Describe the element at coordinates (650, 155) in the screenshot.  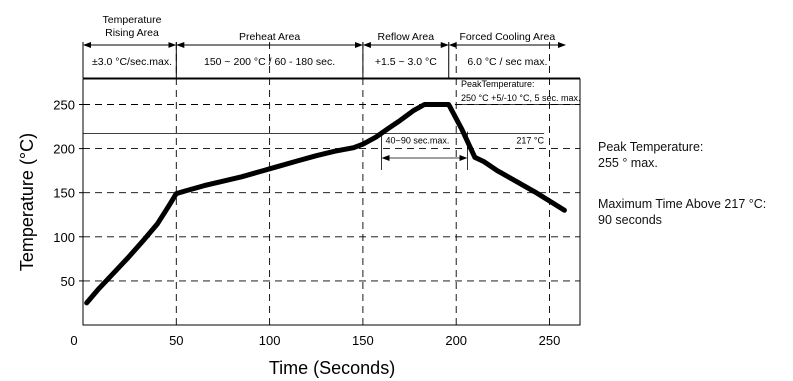
I see `peak-temperature-note: Peak Temperature: 255 ° max.` at that location.